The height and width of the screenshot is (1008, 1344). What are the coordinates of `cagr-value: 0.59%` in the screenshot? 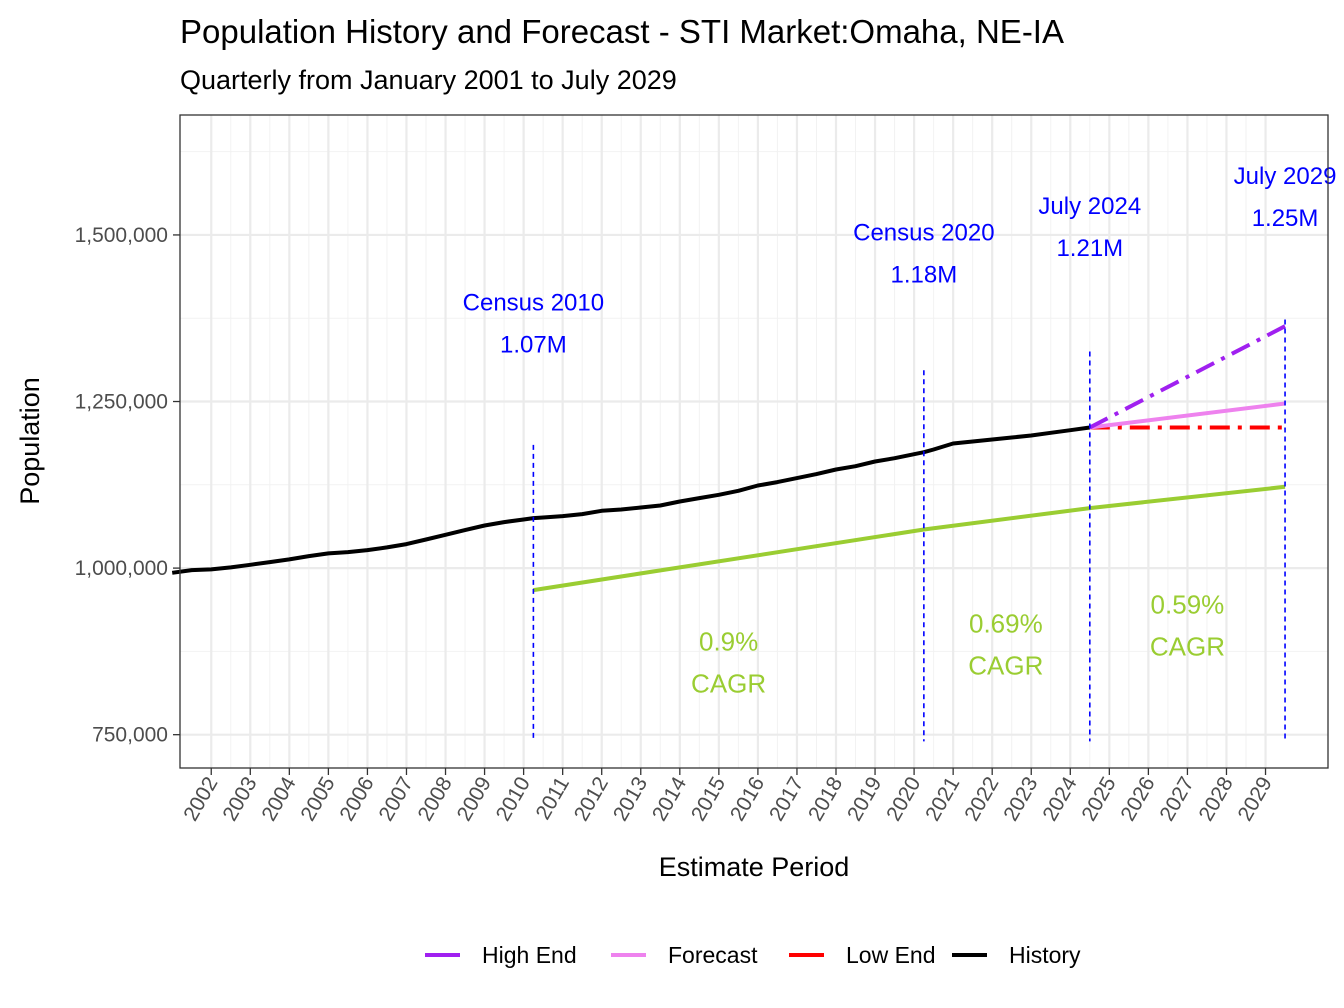 It's located at (1188, 605).